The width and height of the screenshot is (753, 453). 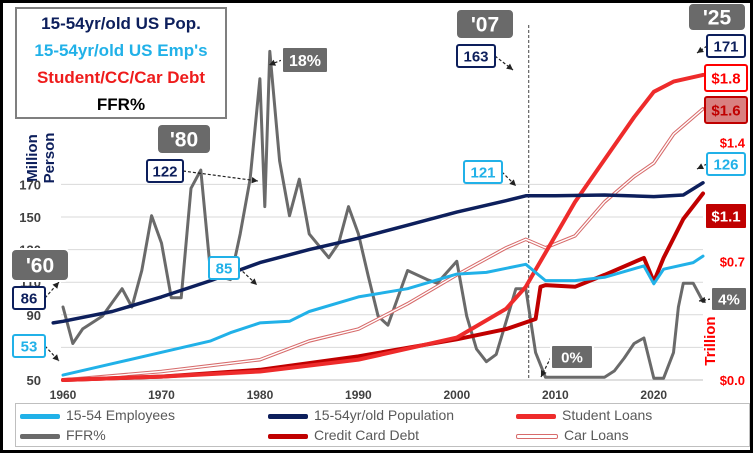 What do you see at coordinates (700, 49) in the screenshot?
I see `callout-arrowhead-pop-2025` at bounding box center [700, 49].